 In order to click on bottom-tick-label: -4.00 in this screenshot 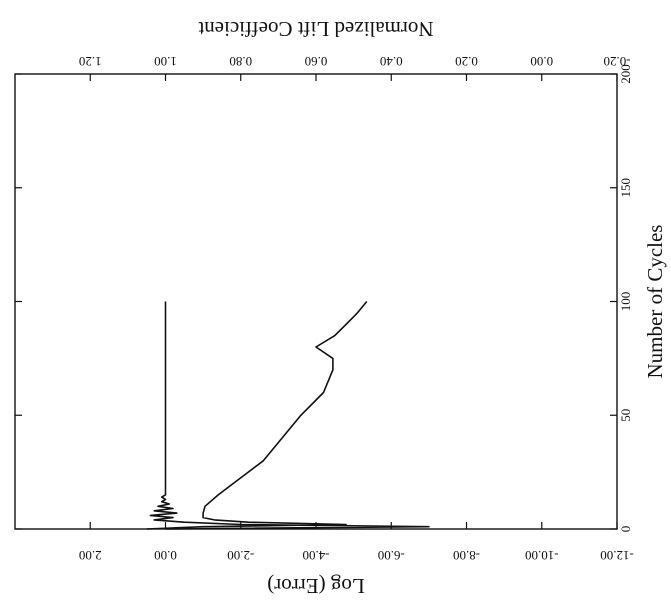, I will do `click(315, 555)`.